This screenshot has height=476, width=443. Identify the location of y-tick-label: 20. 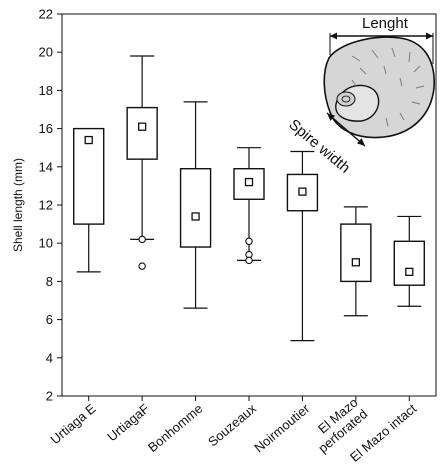
(46, 52).